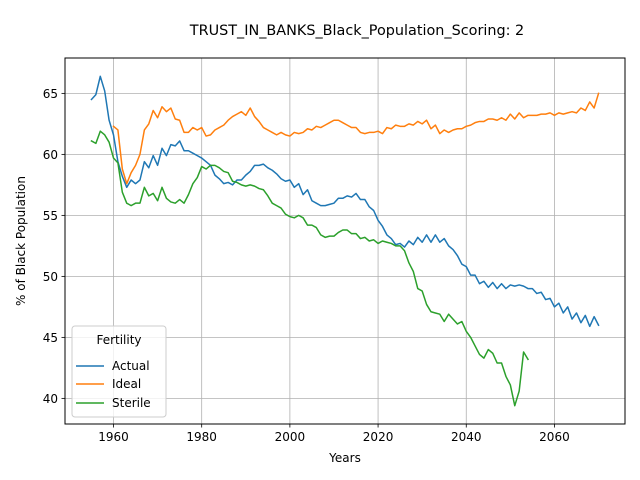  Describe the element at coordinates (290, 437) in the screenshot. I see `x-tick-label: 2000` at that location.